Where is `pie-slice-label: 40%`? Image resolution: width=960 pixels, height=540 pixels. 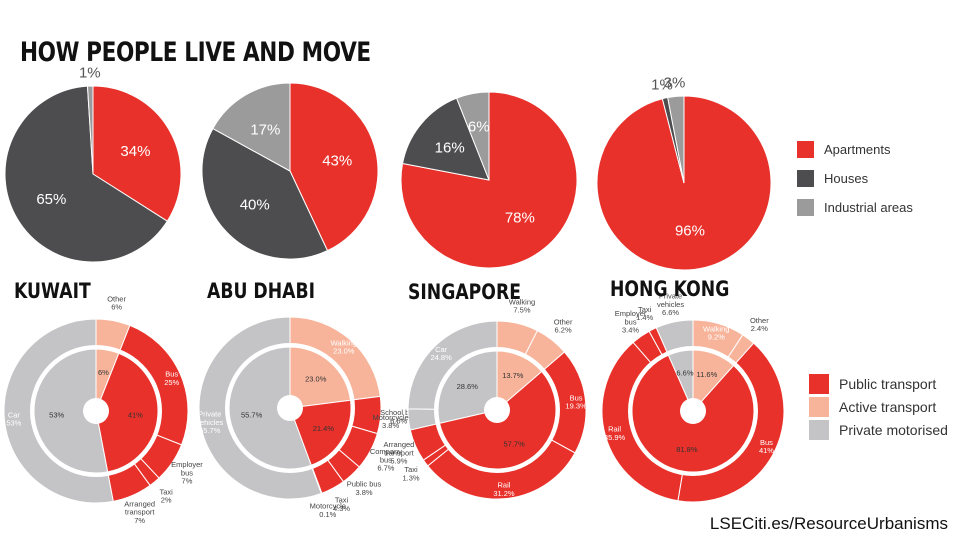
pie-slice-label: 40% is located at coordinates (255, 204).